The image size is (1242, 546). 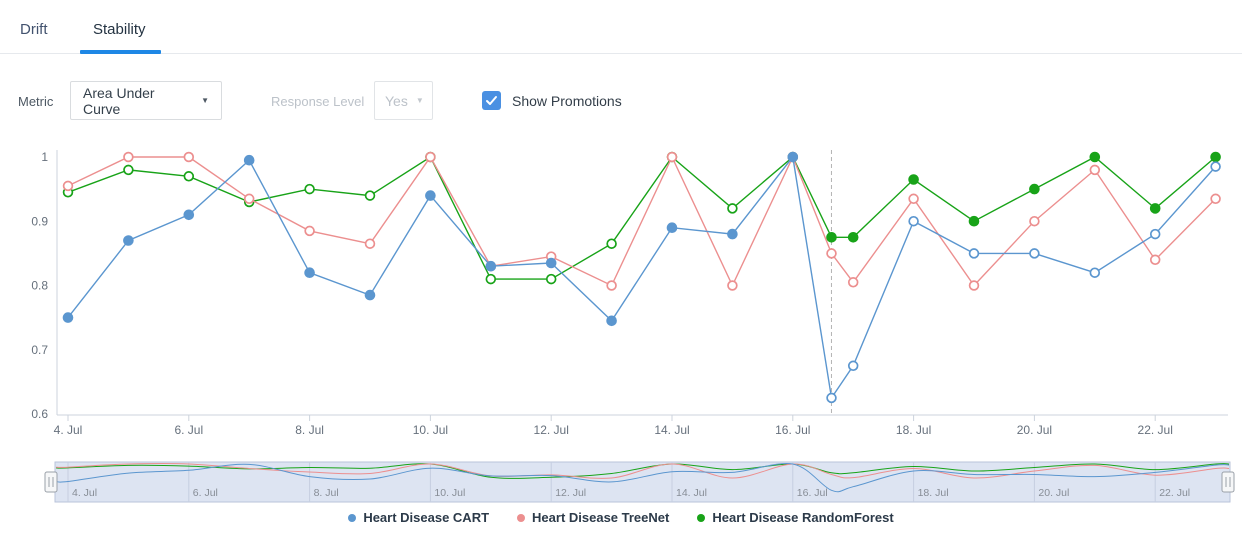 What do you see at coordinates (913, 430) in the screenshot?
I see `x-axis-tick-label: 18. Jul` at bounding box center [913, 430].